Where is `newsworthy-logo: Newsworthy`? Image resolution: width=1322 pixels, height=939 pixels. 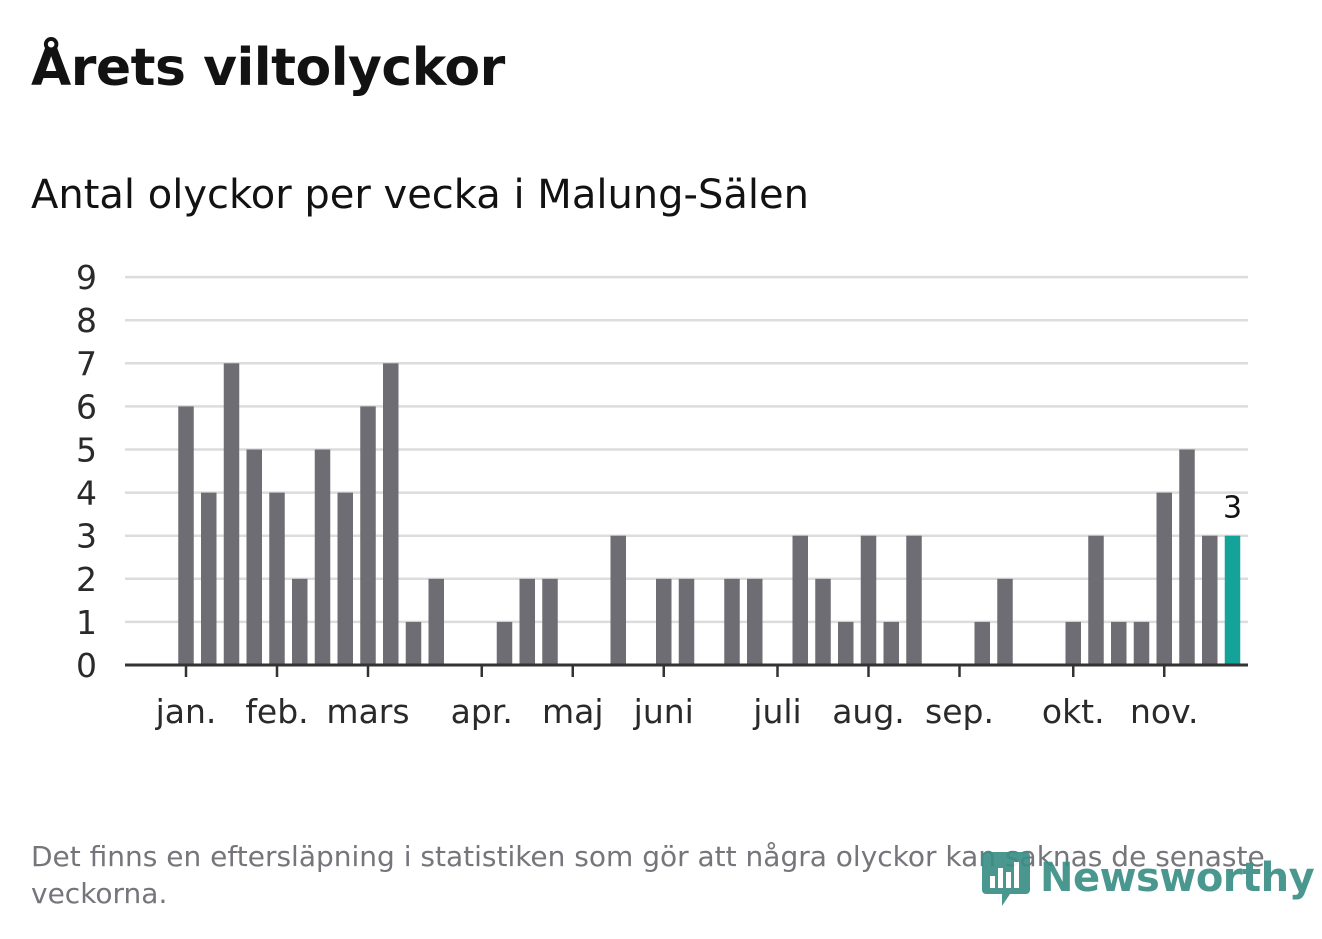
newsworthy-logo: Newsworthy is located at coordinates (1147, 878).